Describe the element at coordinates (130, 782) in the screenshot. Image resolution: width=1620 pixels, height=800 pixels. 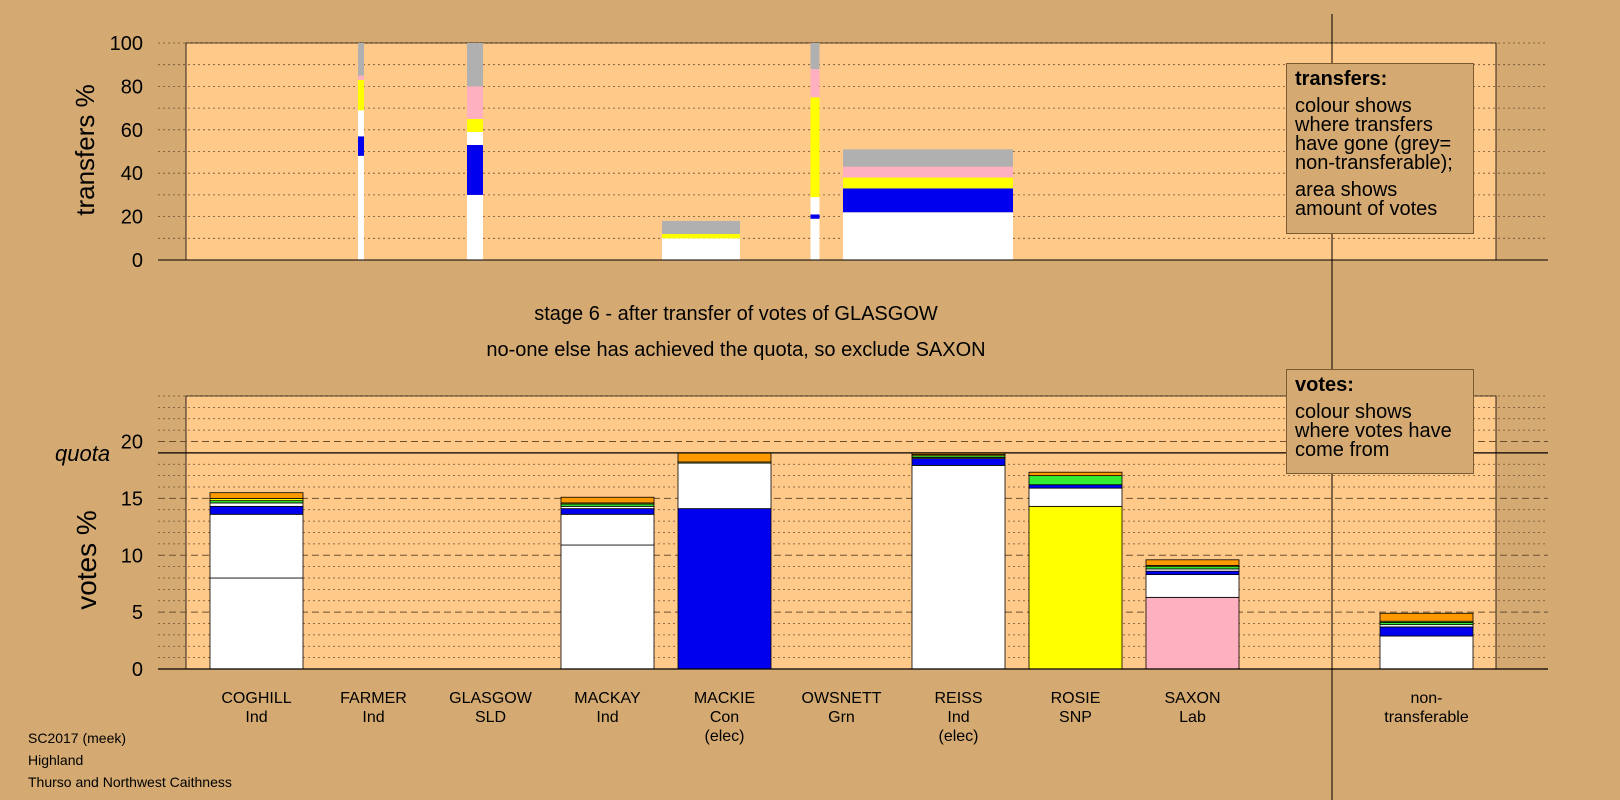
I see `footer-ward: Thurso and Northwest Caithness` at that location.